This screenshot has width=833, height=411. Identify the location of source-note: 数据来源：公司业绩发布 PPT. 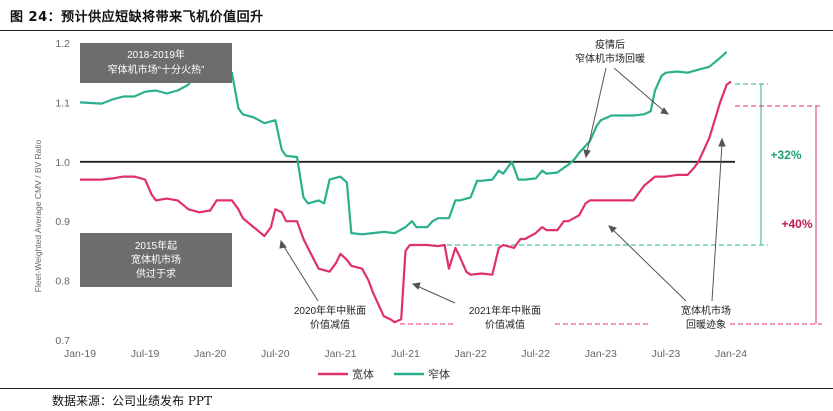
(132, 401).